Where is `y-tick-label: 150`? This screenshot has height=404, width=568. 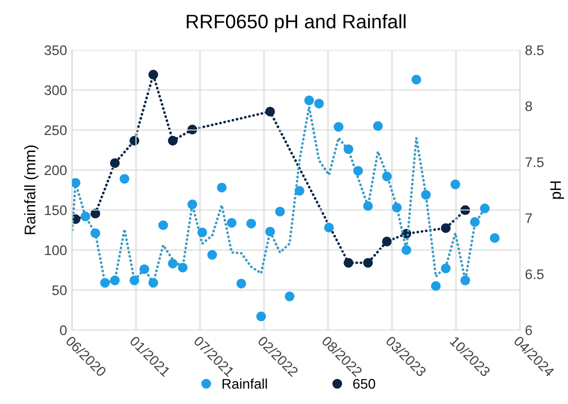
y-tick-label: 150 is located at coordinates (56, 210).